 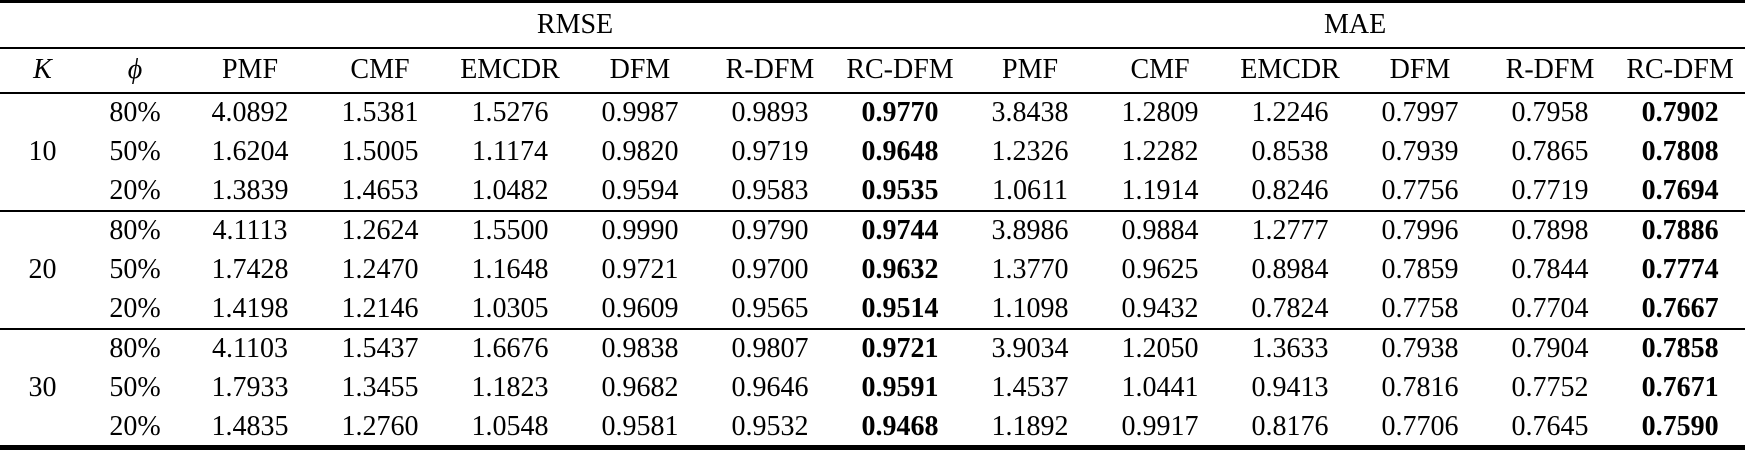 What do you see at coordinates (1290, 269) in the screenshot?
I see `metric-value-cell: 0.8984` at bounding box center [1290, 269].